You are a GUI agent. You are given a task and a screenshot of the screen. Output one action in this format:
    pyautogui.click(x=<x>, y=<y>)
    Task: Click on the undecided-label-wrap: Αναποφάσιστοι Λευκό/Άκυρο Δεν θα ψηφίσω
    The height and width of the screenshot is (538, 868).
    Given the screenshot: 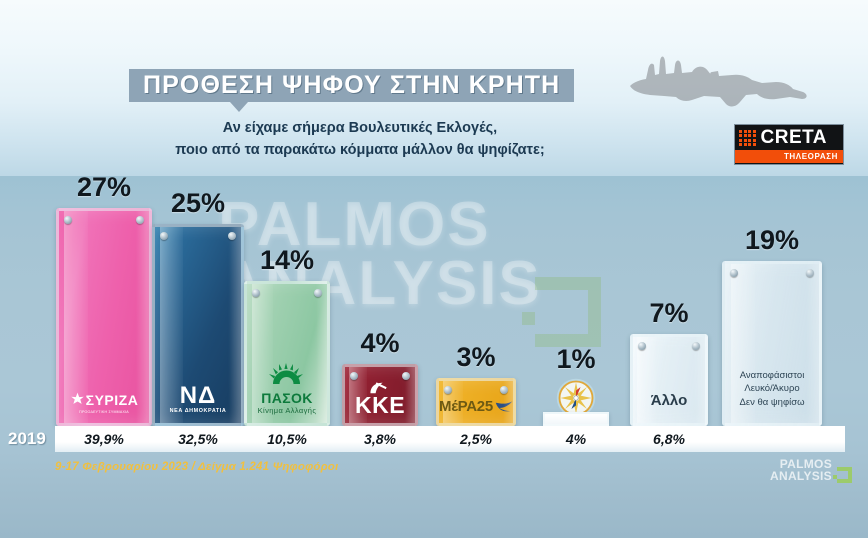 What is the action you would take?
    pyautogui.click(x=772, y=389)
    